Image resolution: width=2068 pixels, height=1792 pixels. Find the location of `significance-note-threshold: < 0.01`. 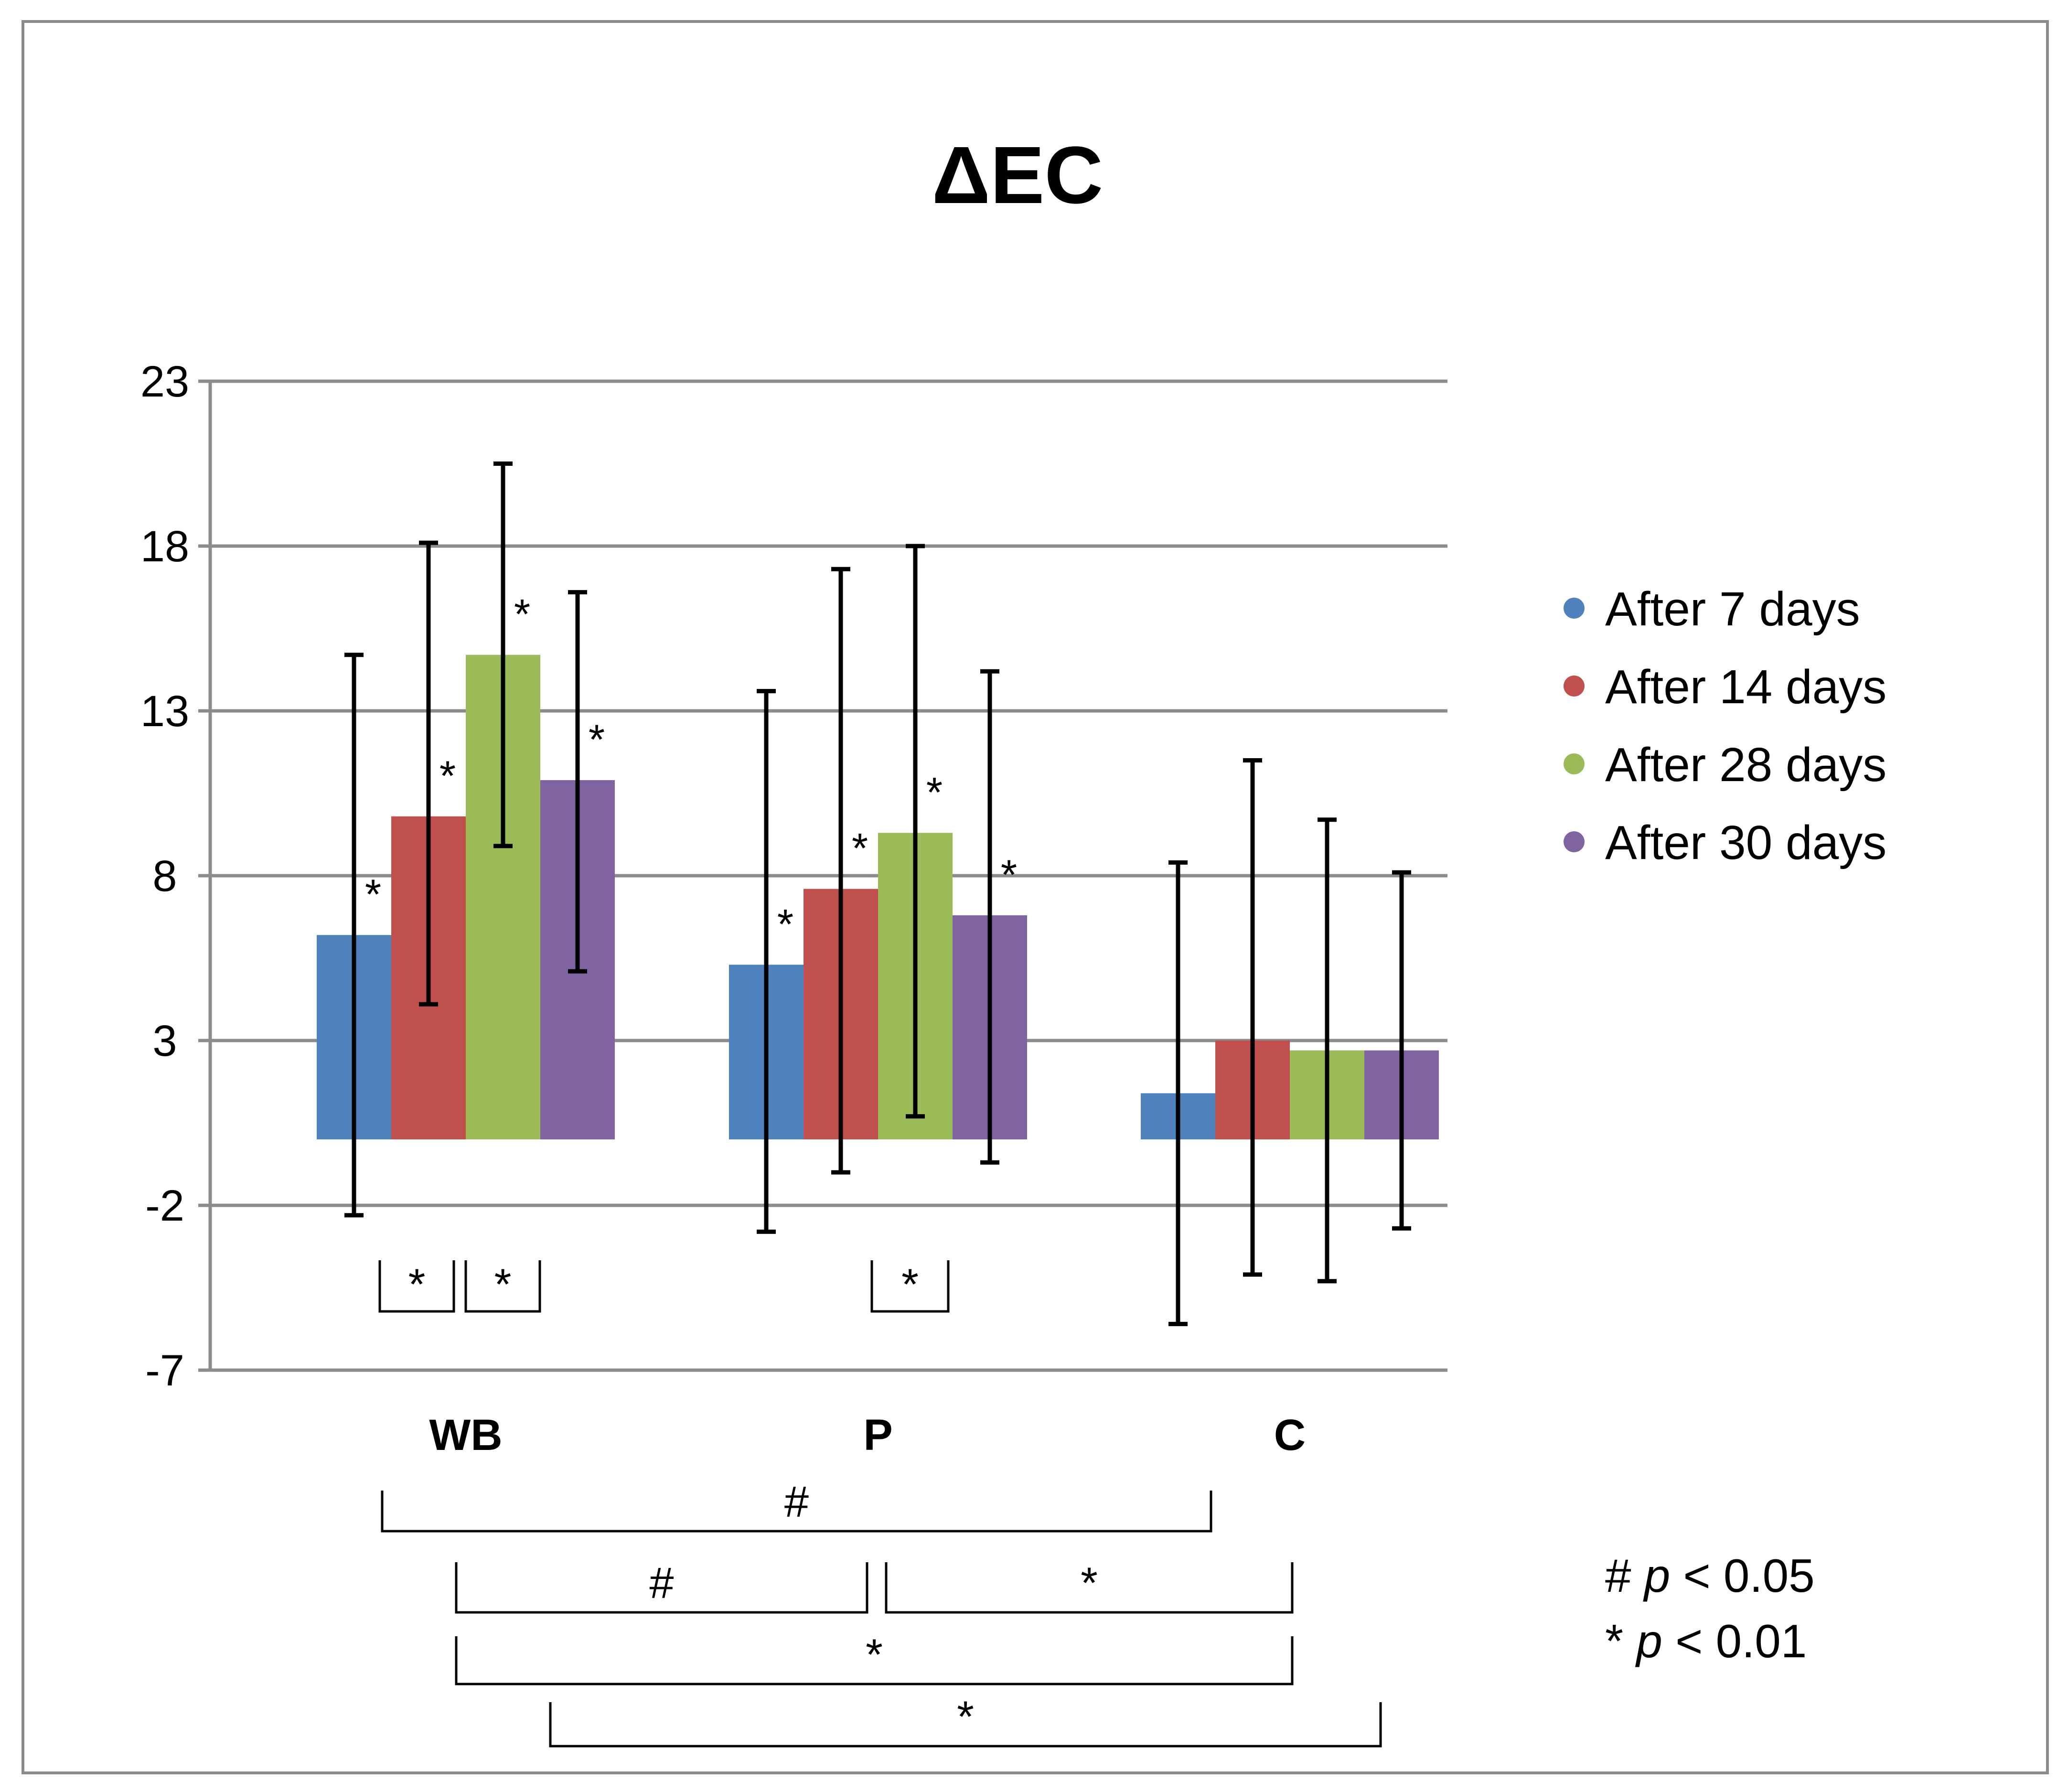

significance-note-threshold: < 0.01 is located at coordinates (1741, 1641).